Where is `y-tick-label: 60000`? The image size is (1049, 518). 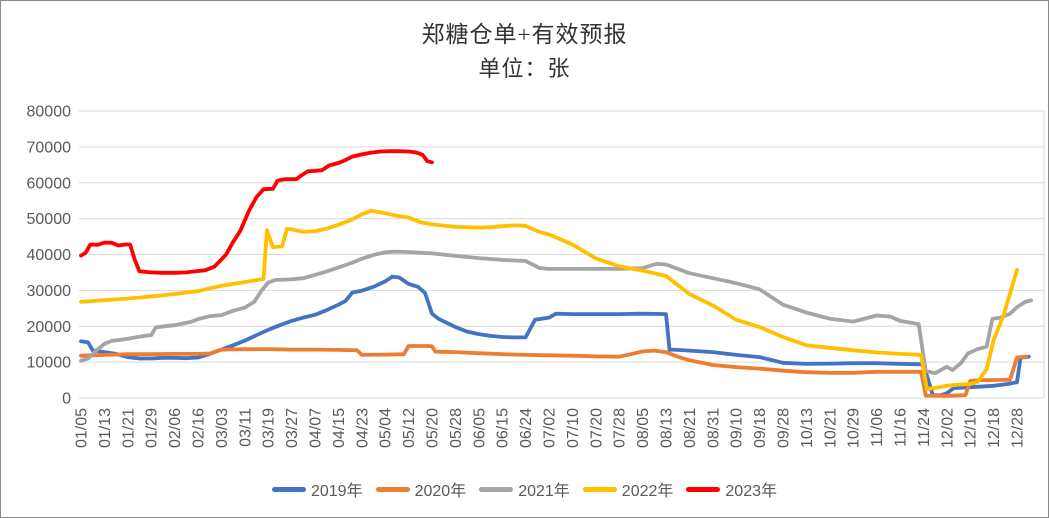 y-tick-label: 60000 is located at coordinates (49, 183).